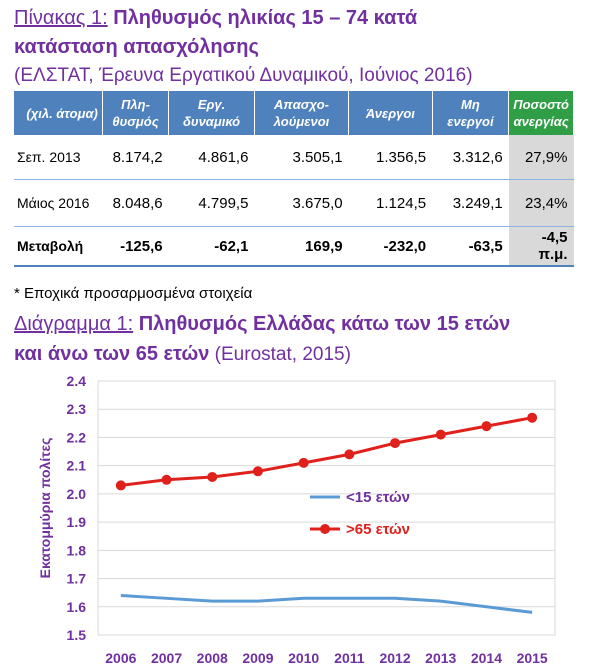  What do you see at coordinates (136, 47) in the screenshot?
I see `table-title-line2: κατάσταση απασχόλησης` at bounding box center [136, 47].